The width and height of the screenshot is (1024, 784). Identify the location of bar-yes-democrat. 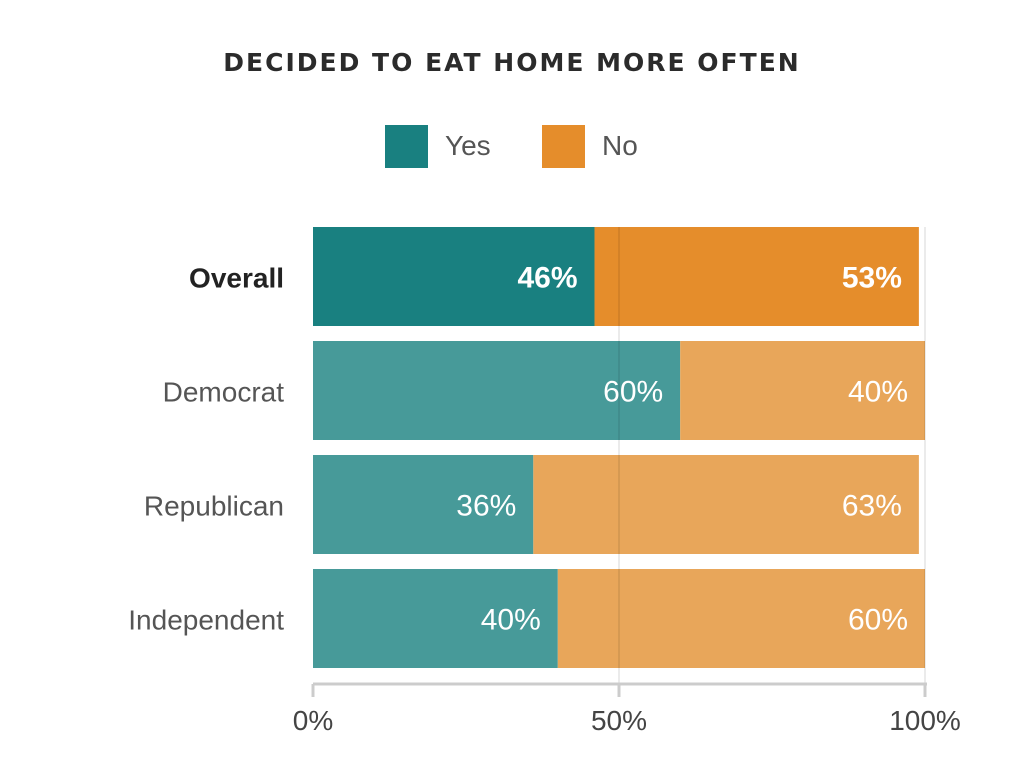
(497, 390).